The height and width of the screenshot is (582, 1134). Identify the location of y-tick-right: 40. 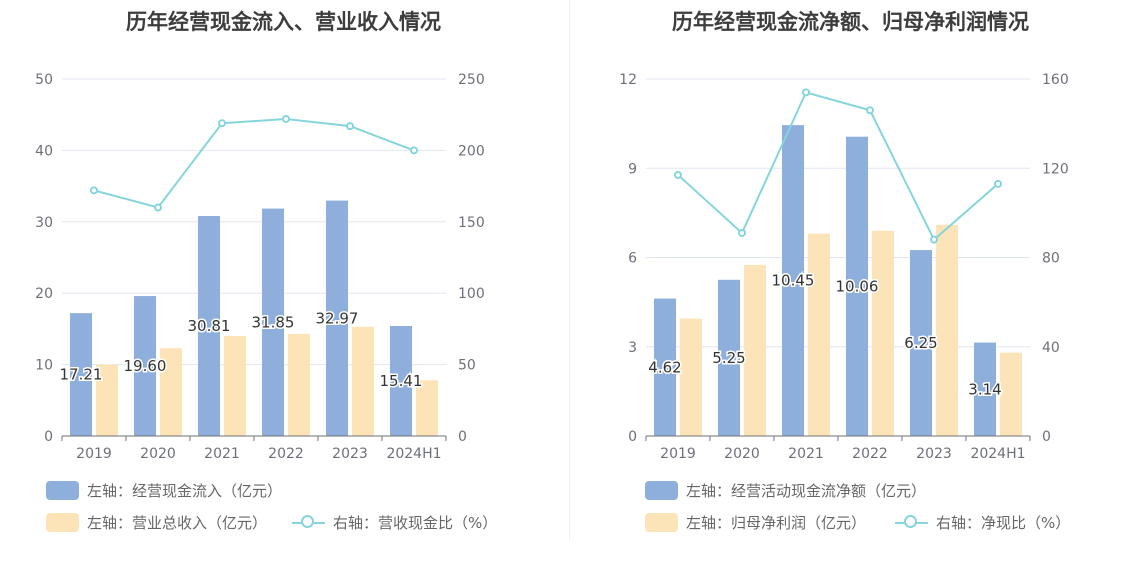
(1051, 348).